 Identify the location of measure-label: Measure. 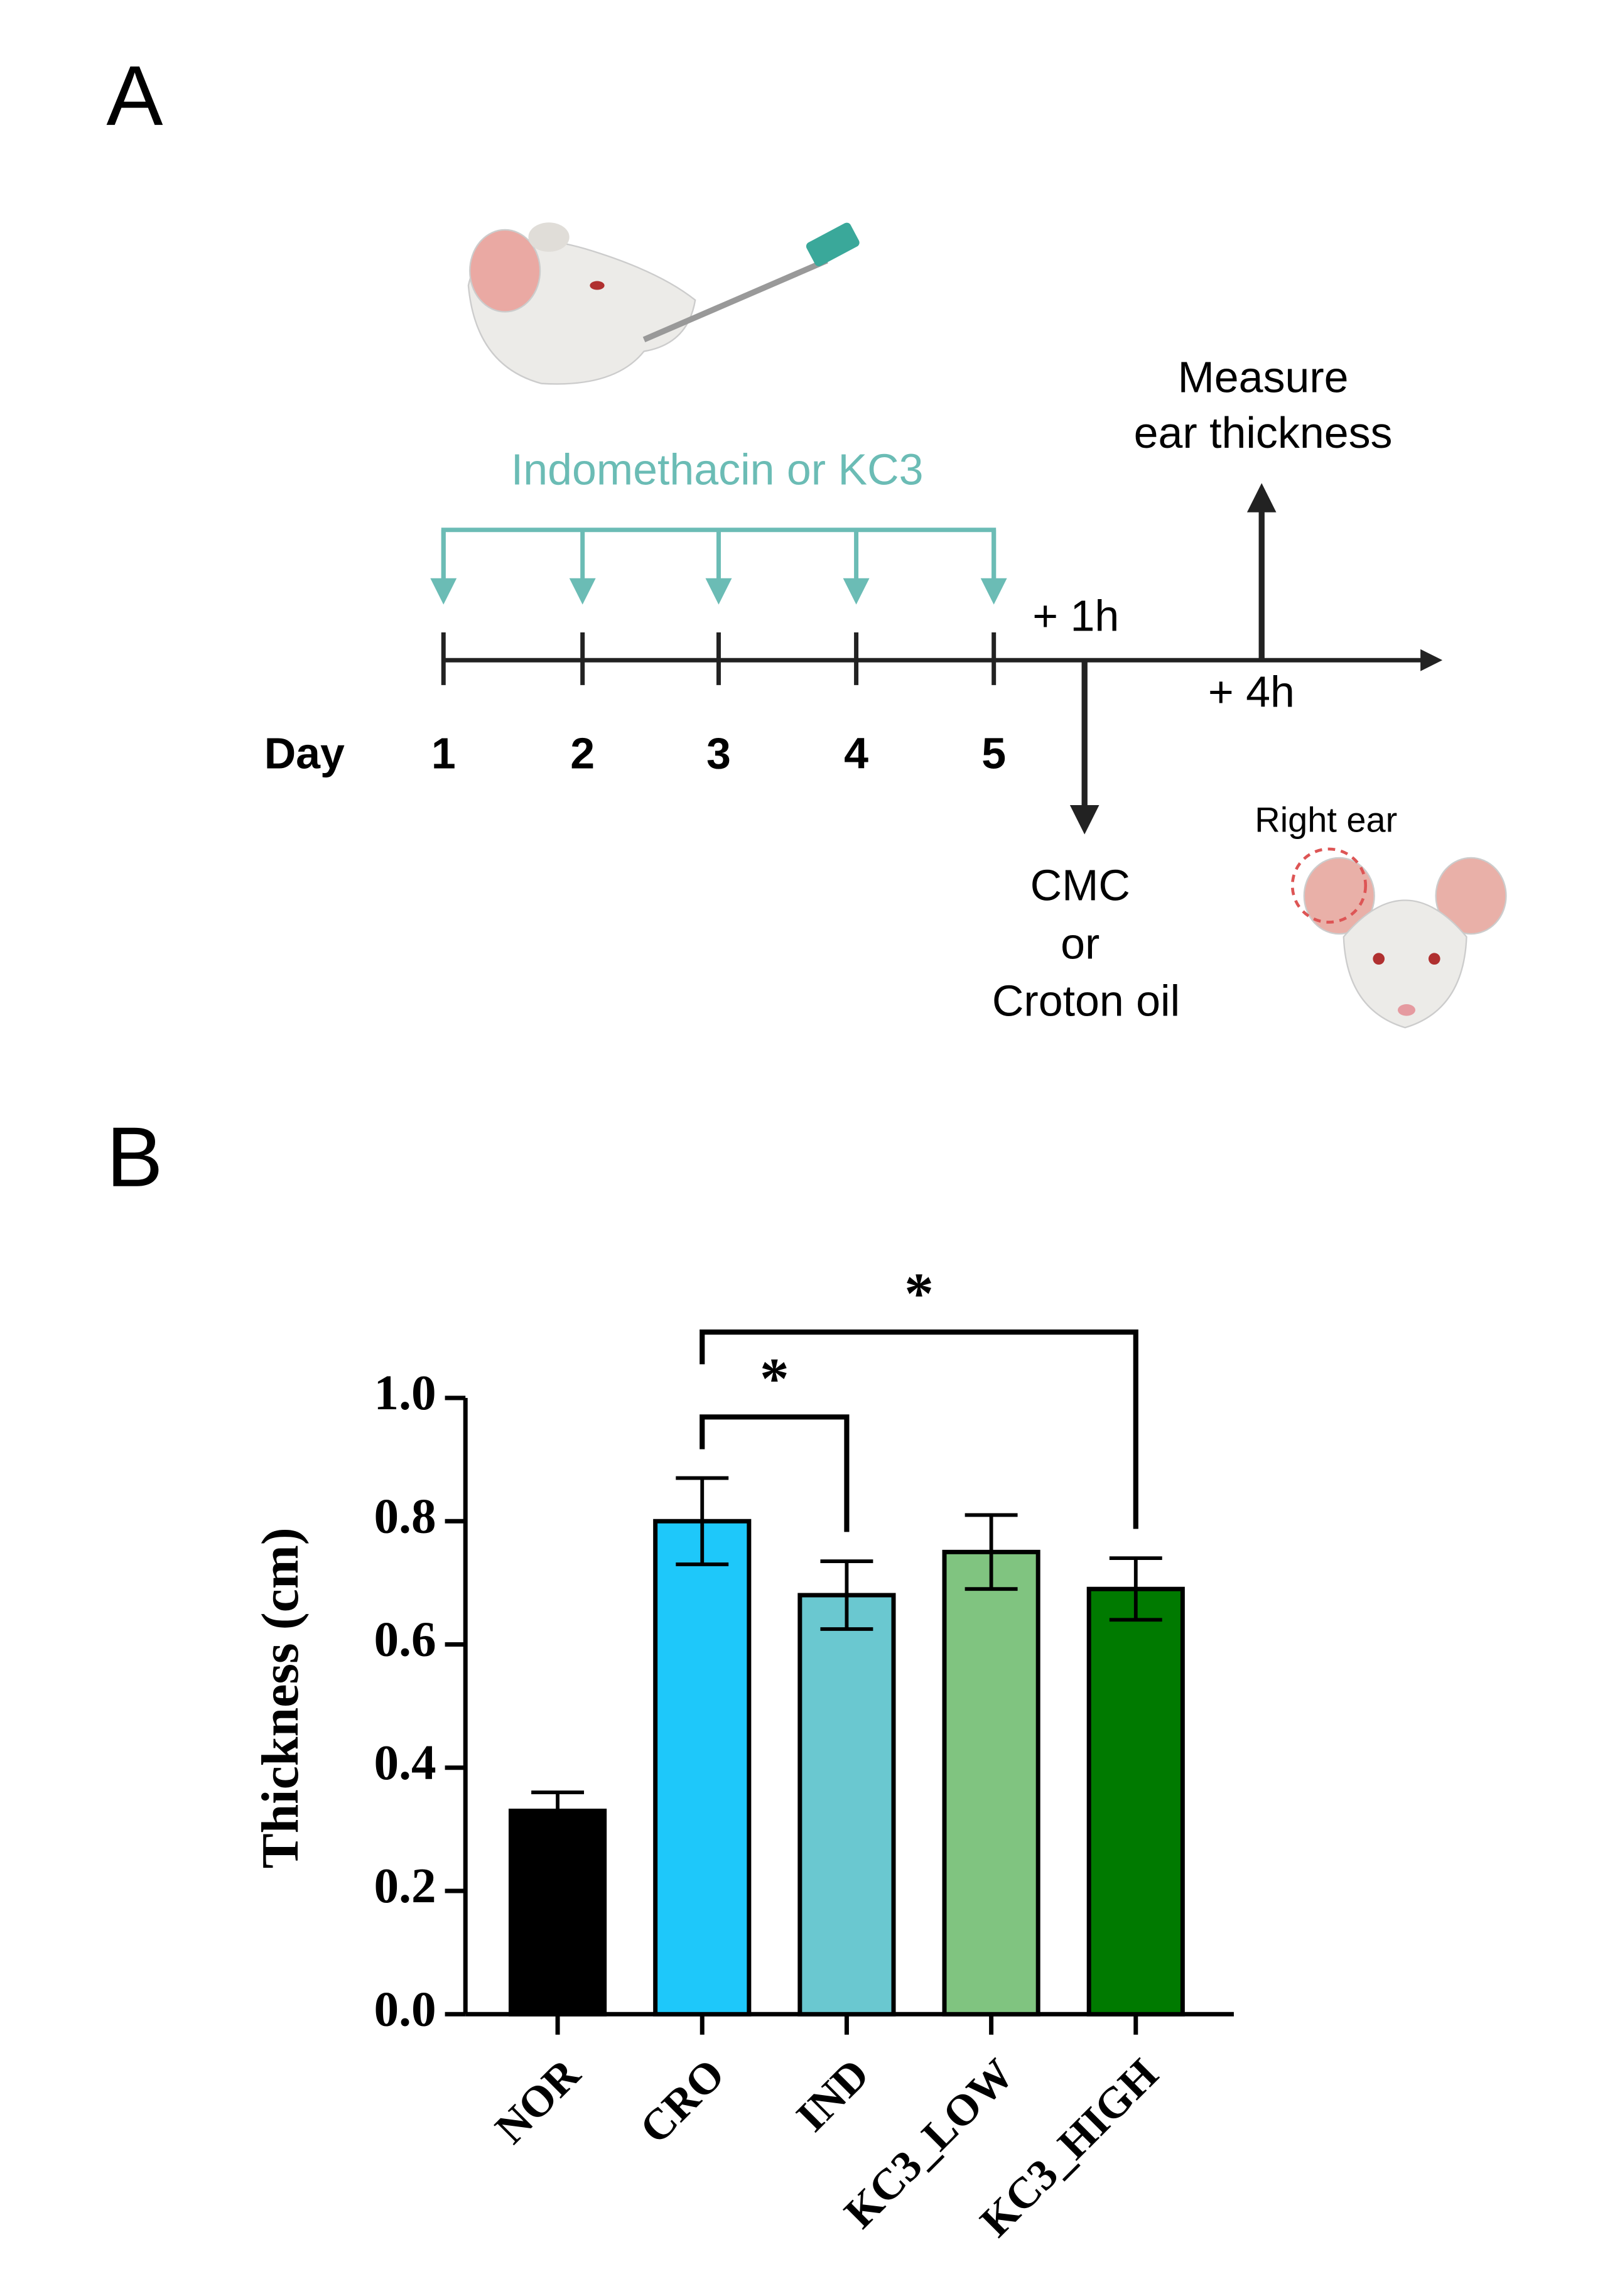
(1263, 376).